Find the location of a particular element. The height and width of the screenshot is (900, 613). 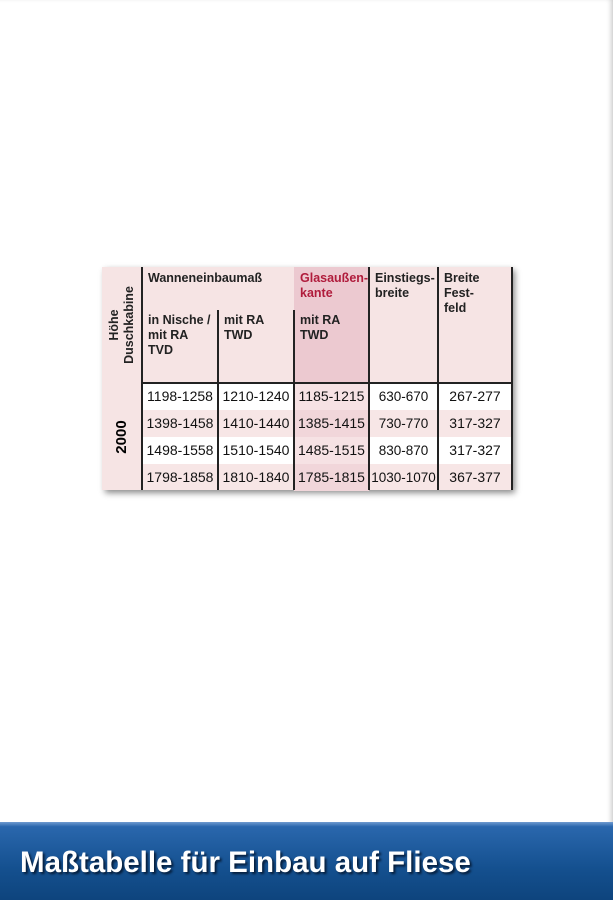

glass-header-line: kante is located at coordinates (316, 293).